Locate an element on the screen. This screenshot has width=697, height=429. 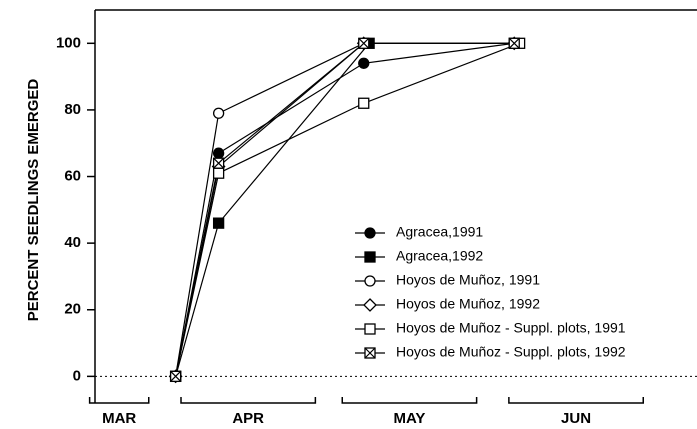
legend-marker-cross is located at coordinates (370, 353).